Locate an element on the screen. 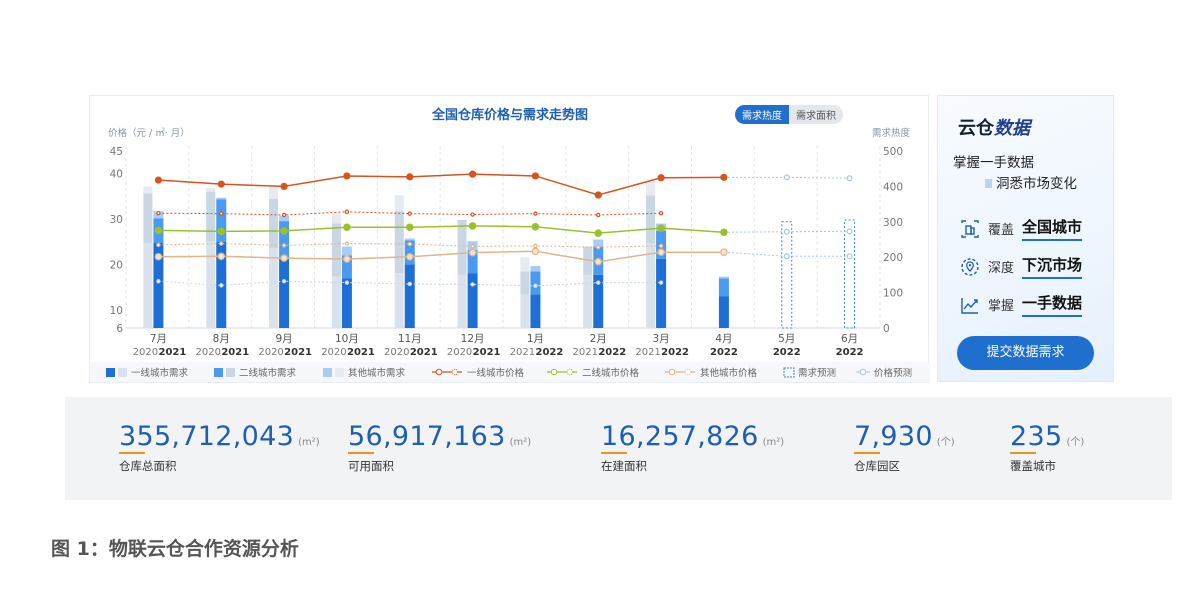 The height and width of the screenshot is (592, 1179). x-tick-month: 3月 is located at coordinates (660, 339).